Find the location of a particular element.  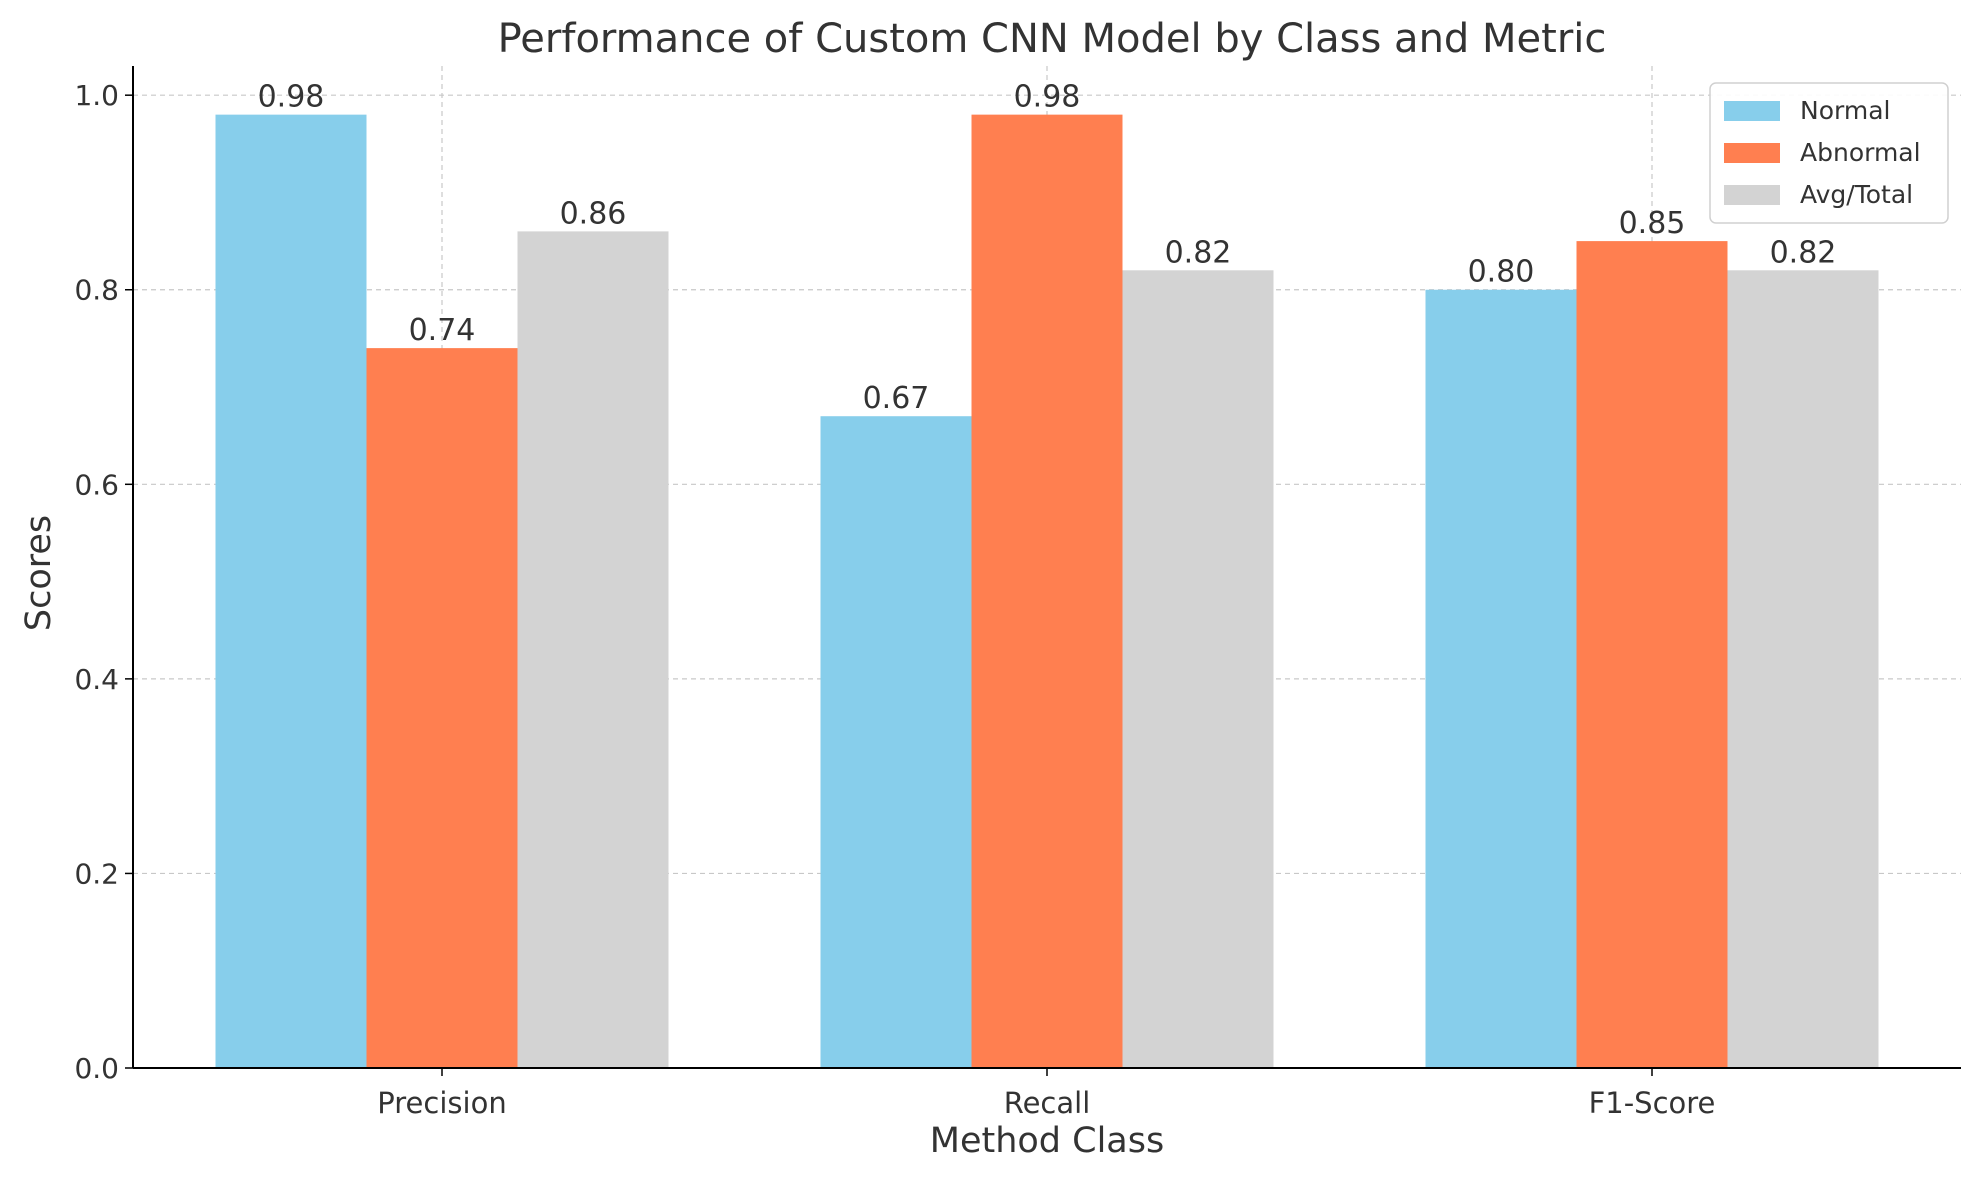

x-axis-title: Method Class is located at coordinates (1047, 1141).